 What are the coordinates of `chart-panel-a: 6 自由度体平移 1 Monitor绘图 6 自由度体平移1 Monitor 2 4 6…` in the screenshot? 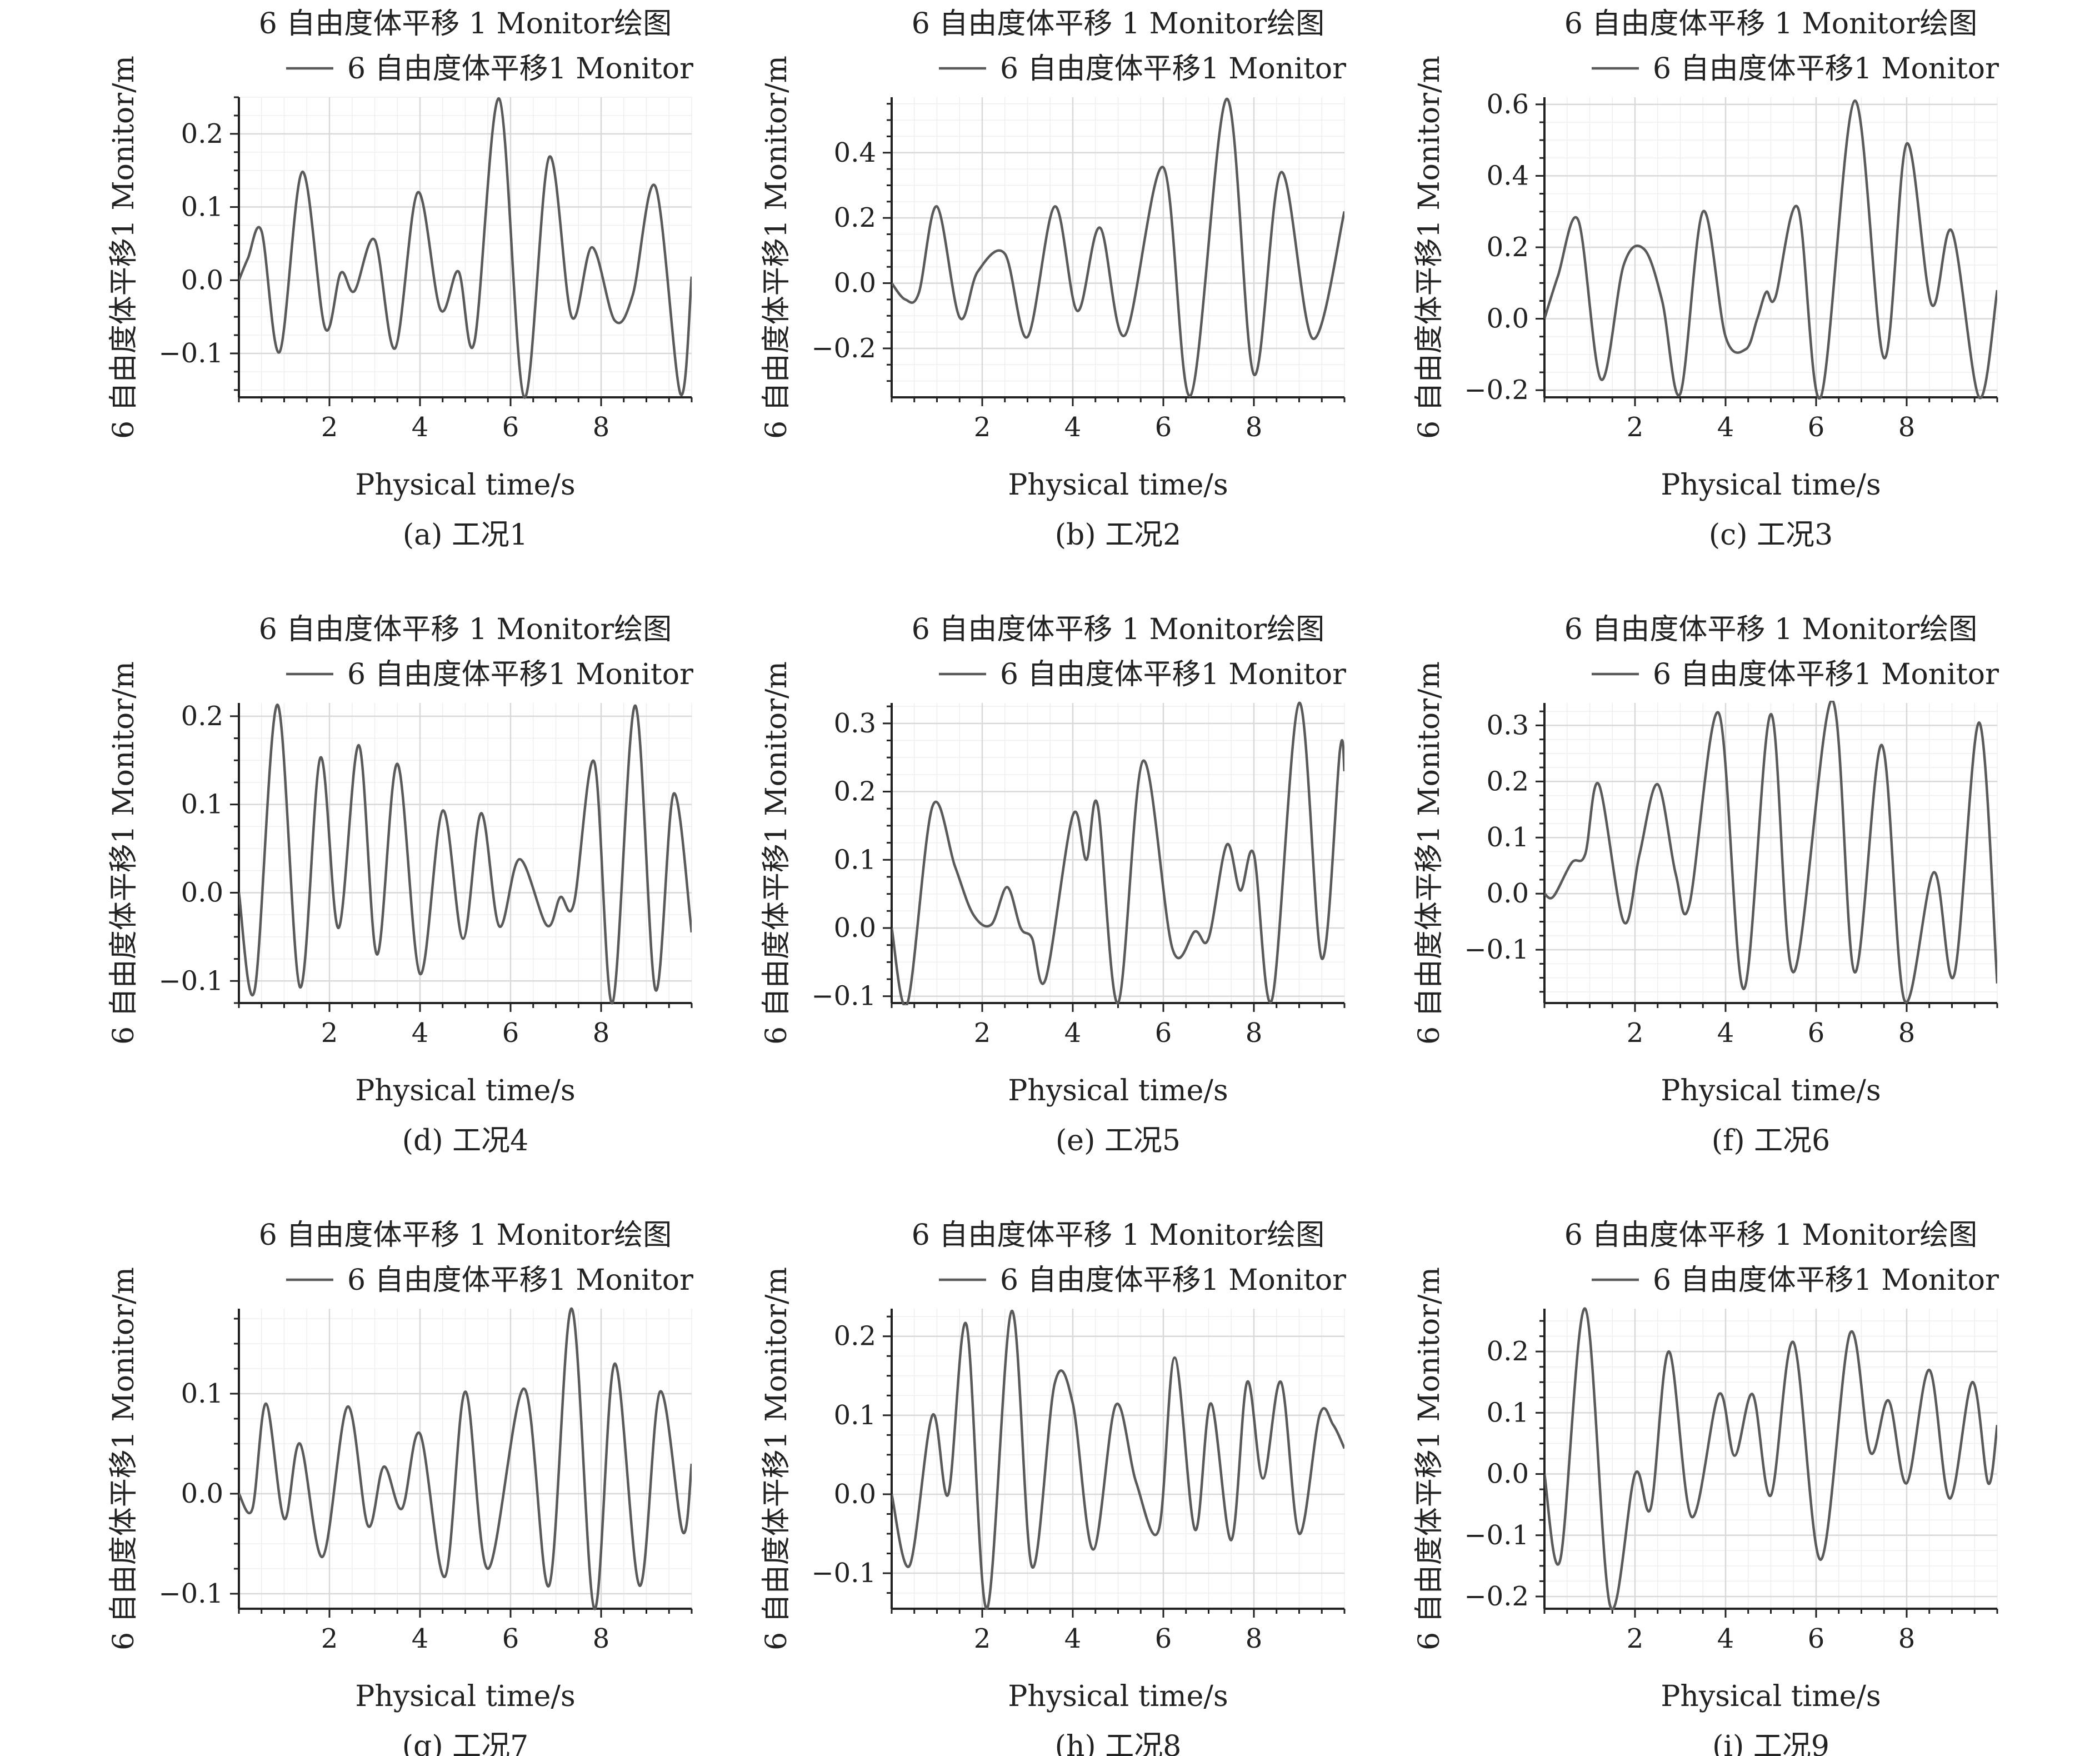 It's located at (400, 279).